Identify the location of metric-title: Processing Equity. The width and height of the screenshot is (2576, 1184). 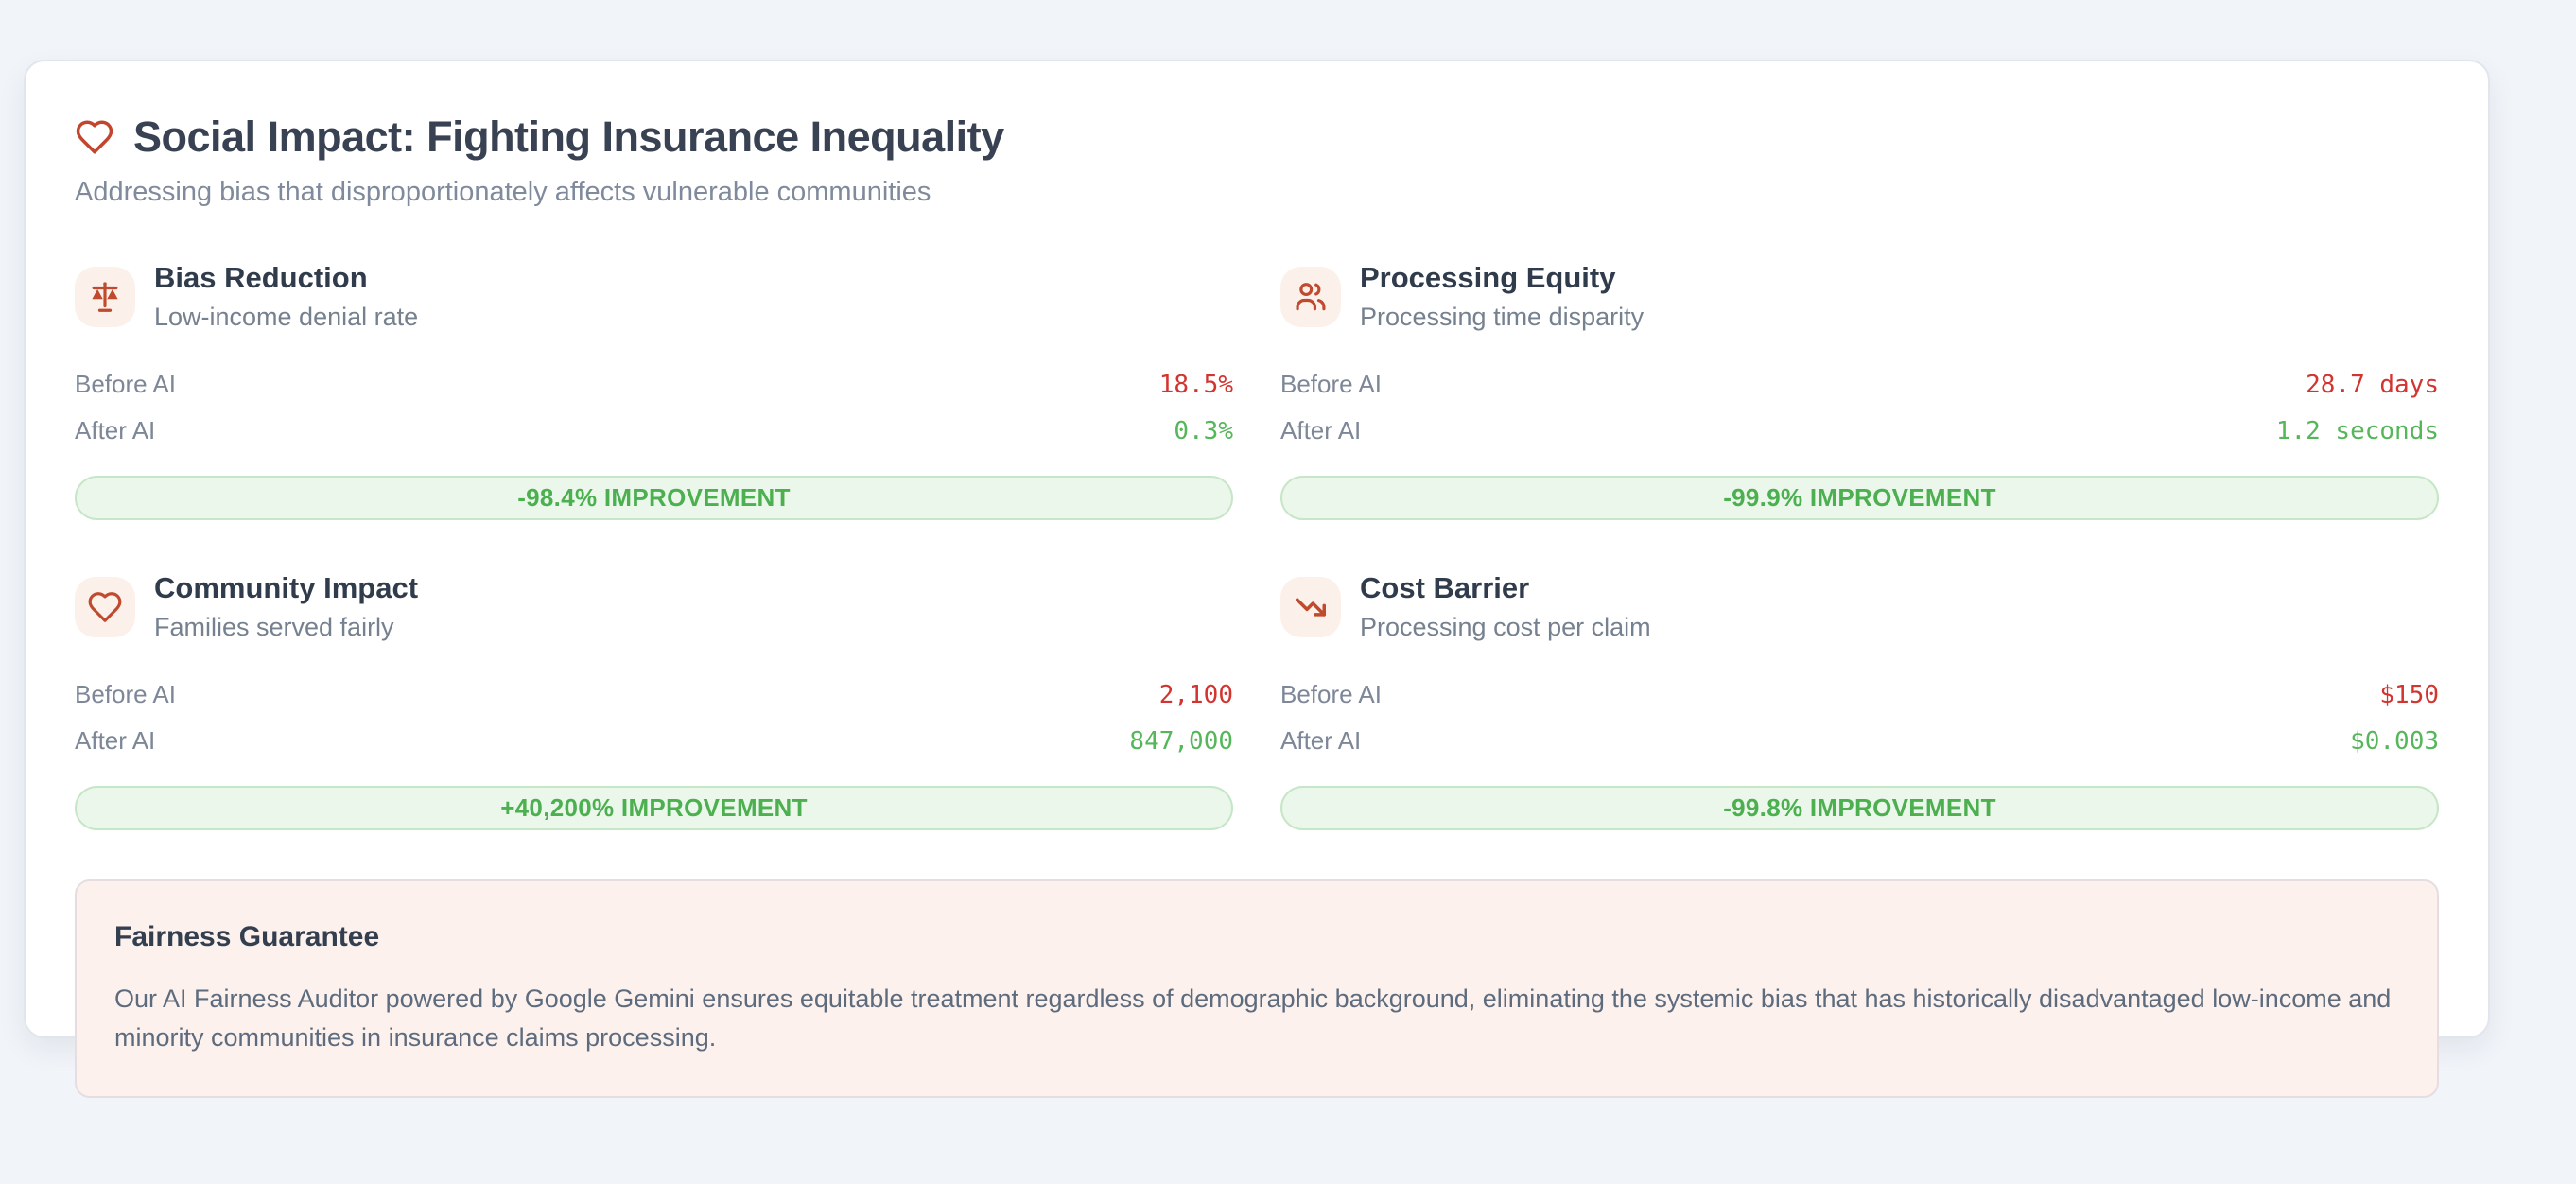
(1488, 277).